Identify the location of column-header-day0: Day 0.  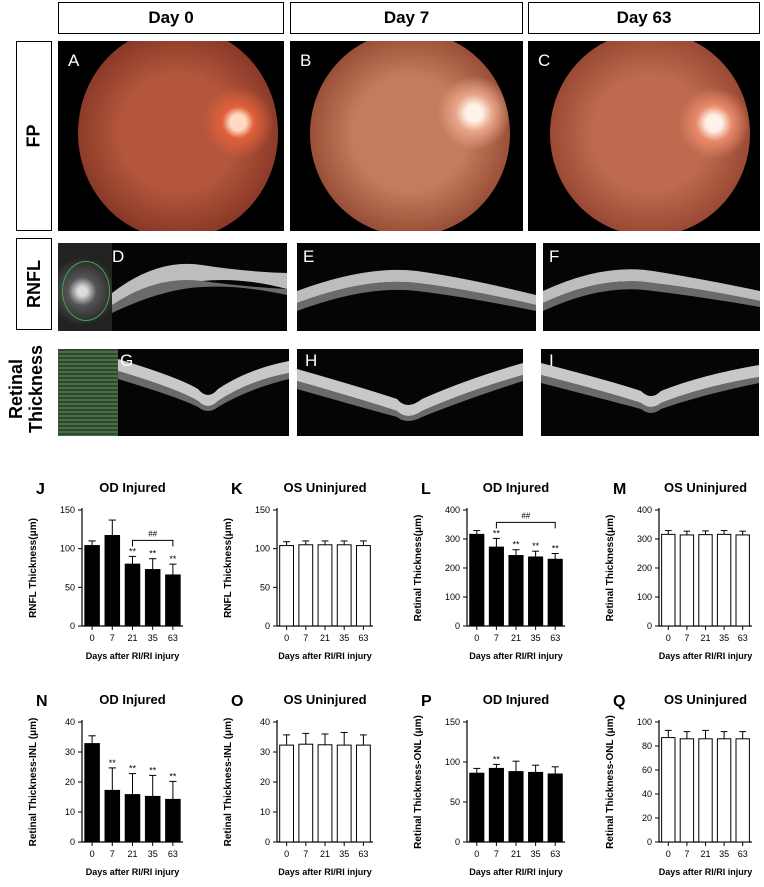
(171, 18).